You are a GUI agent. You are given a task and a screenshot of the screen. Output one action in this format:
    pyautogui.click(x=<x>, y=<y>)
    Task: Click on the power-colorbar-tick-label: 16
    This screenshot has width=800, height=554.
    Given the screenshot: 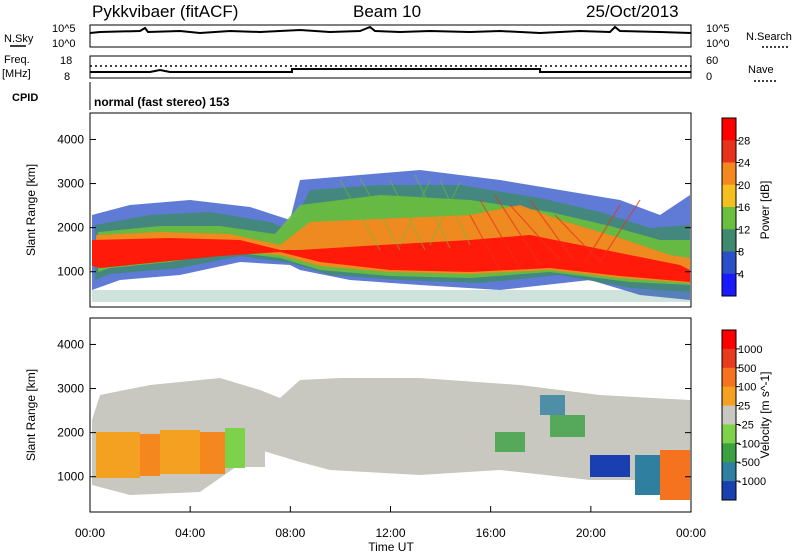 What is the action you would take?
    pyautogui.click(x=744, y=208)
    